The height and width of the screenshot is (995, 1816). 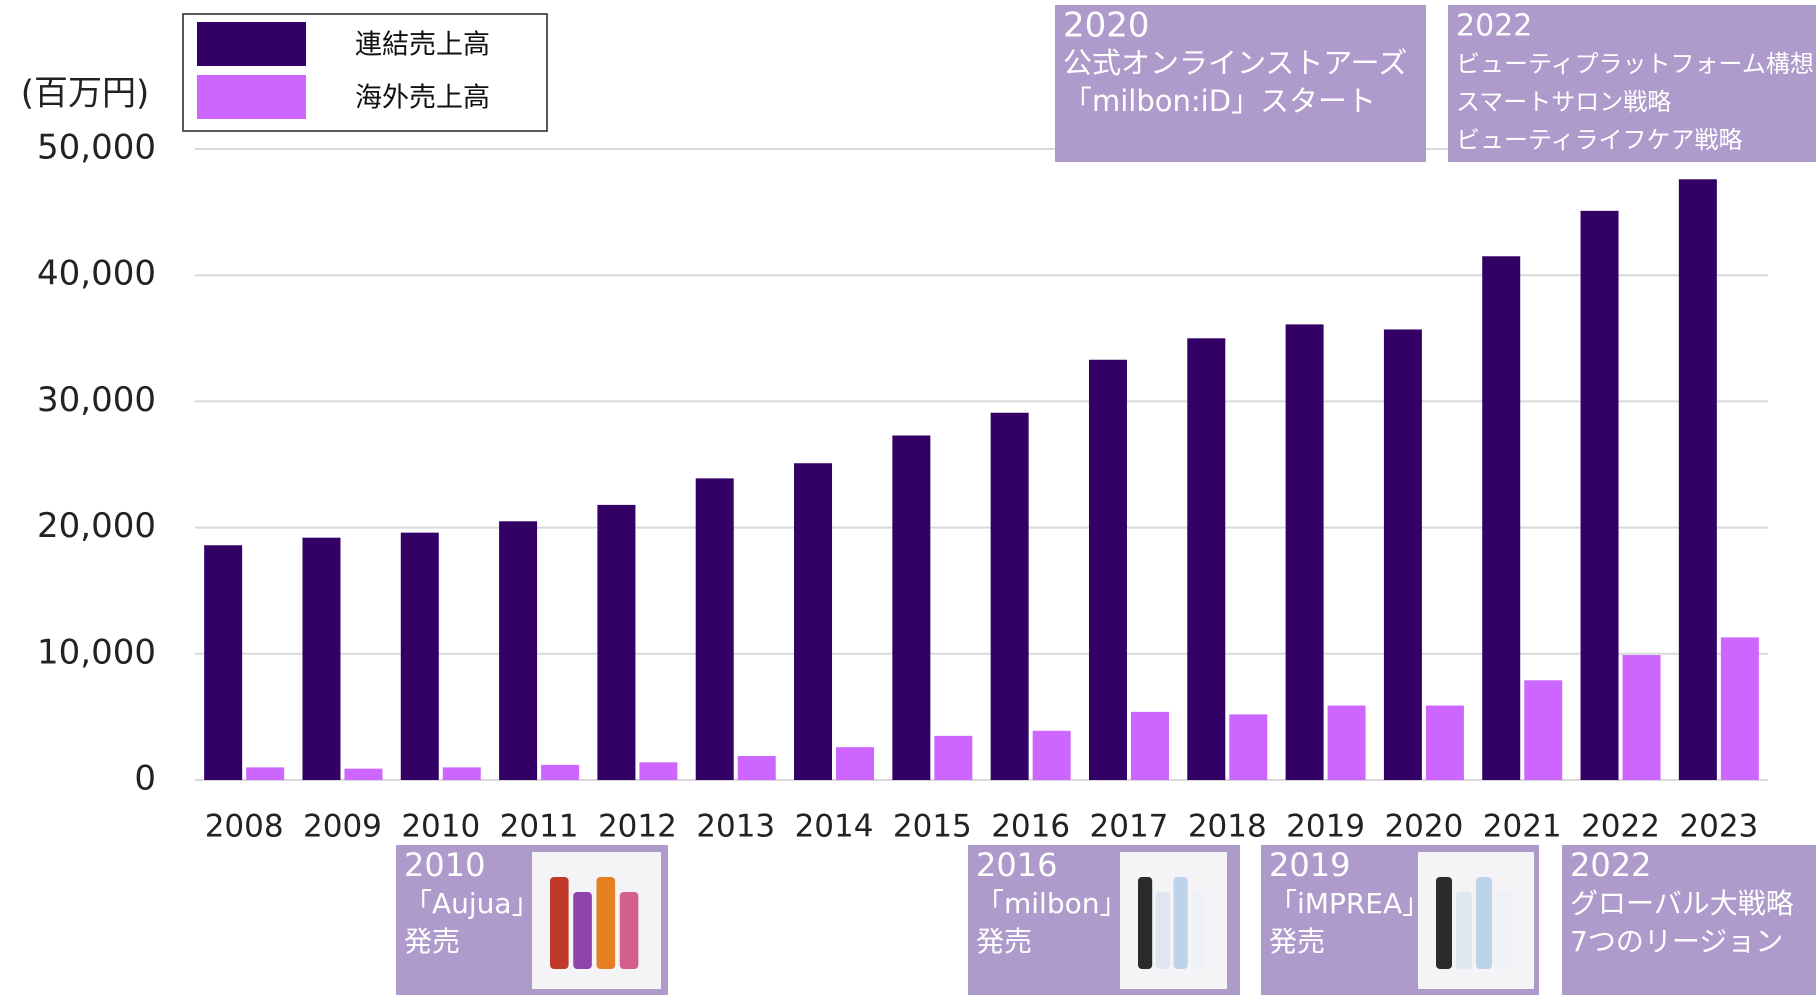 I want to click on x-tick-label: 2011, so click(x=539, y=827).